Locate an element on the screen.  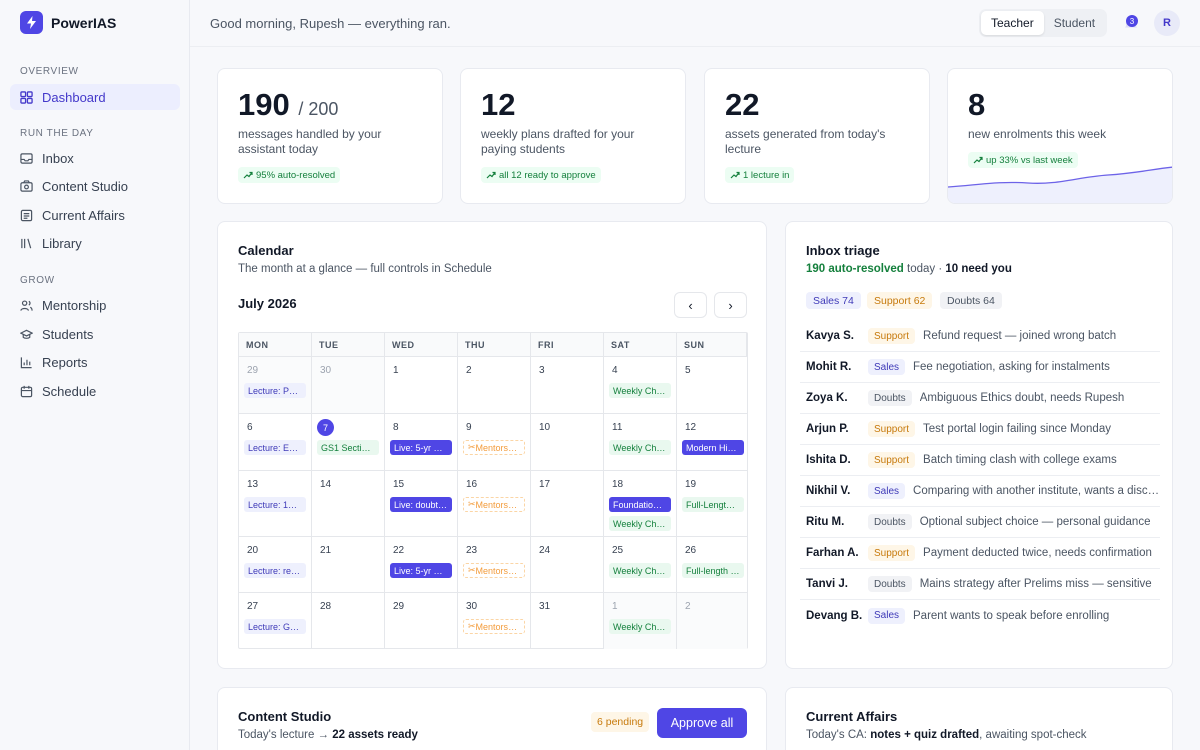
calendar-event: Lecture: Polity is located at coordinates (275, 390).